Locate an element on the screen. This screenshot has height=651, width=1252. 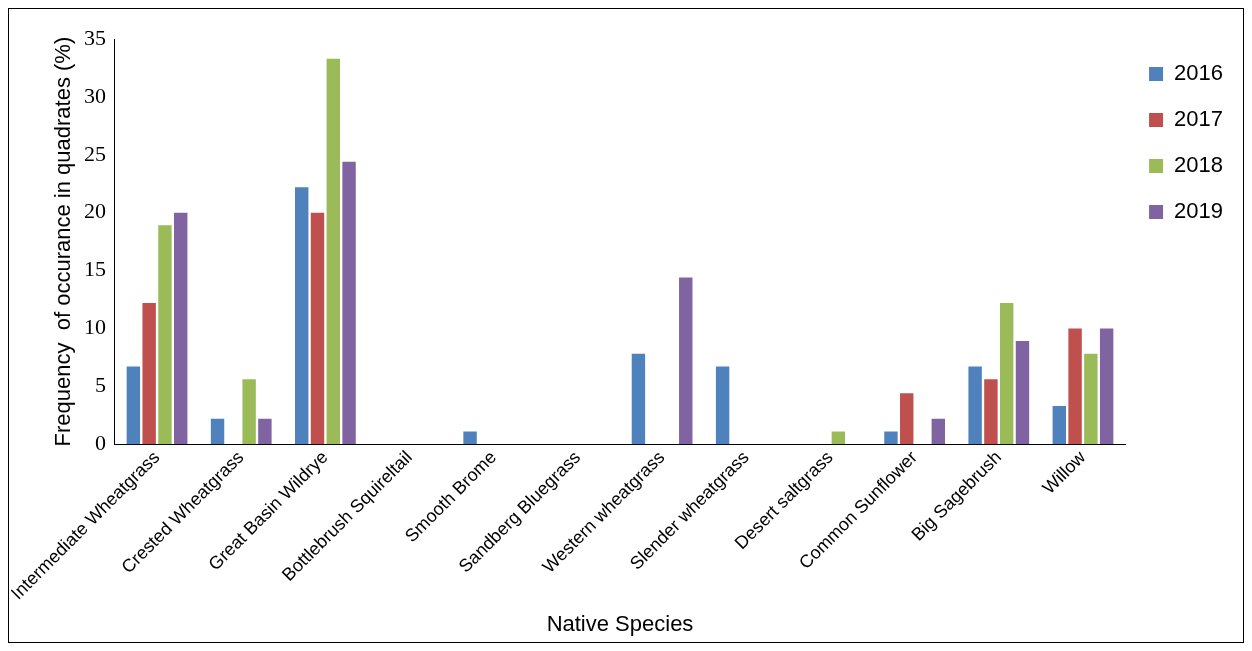
y-tick-label: 20 is located at coordinates (94, 211).